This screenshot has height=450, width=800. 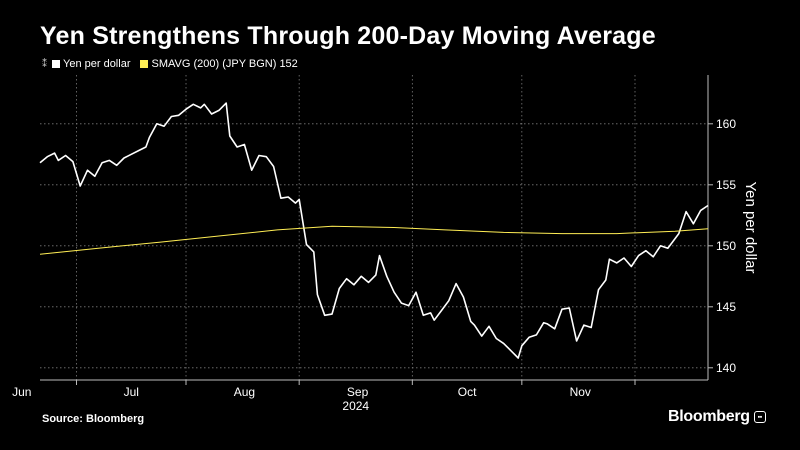 I want to click on legend-marker-icon: ⁑, so click(x=44, y=64).